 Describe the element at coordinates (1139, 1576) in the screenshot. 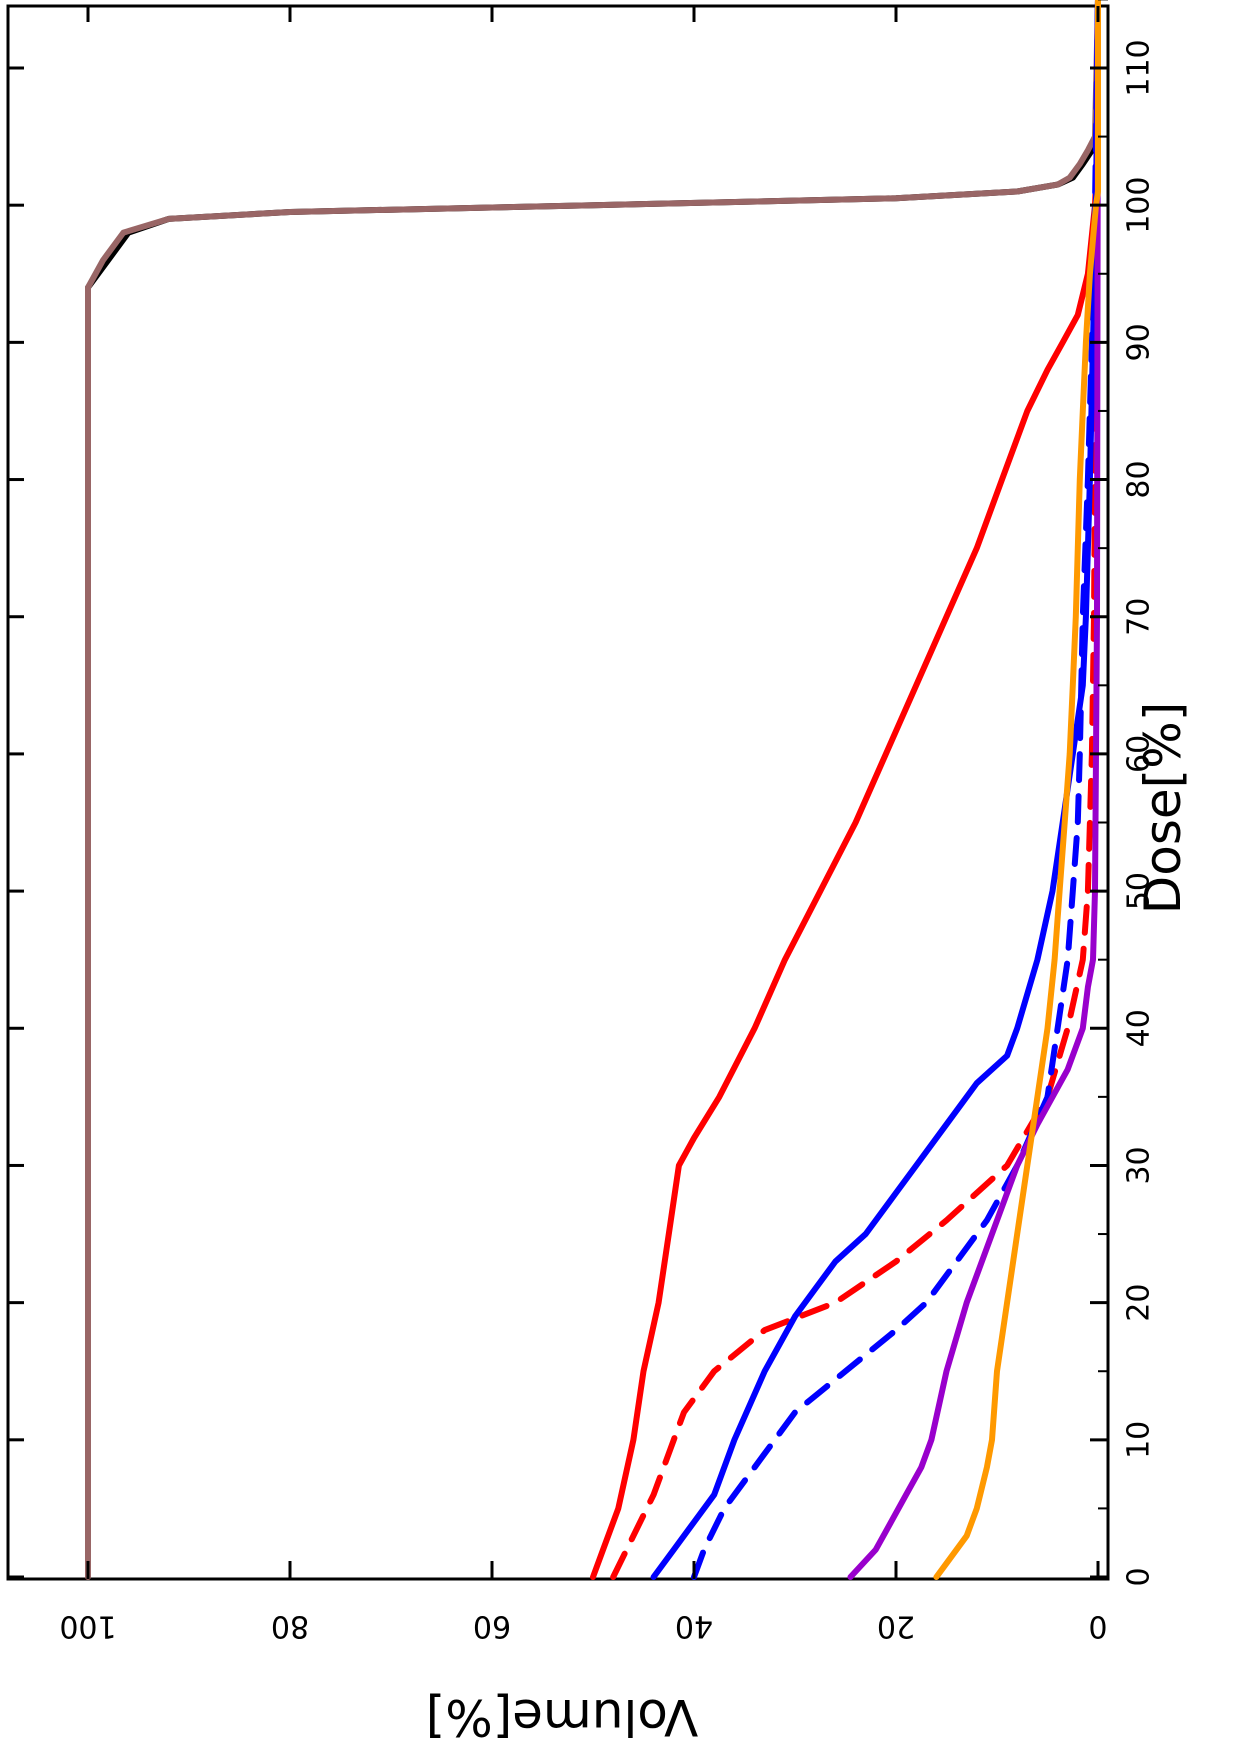

I see `x-tick-label: 0` at that location.